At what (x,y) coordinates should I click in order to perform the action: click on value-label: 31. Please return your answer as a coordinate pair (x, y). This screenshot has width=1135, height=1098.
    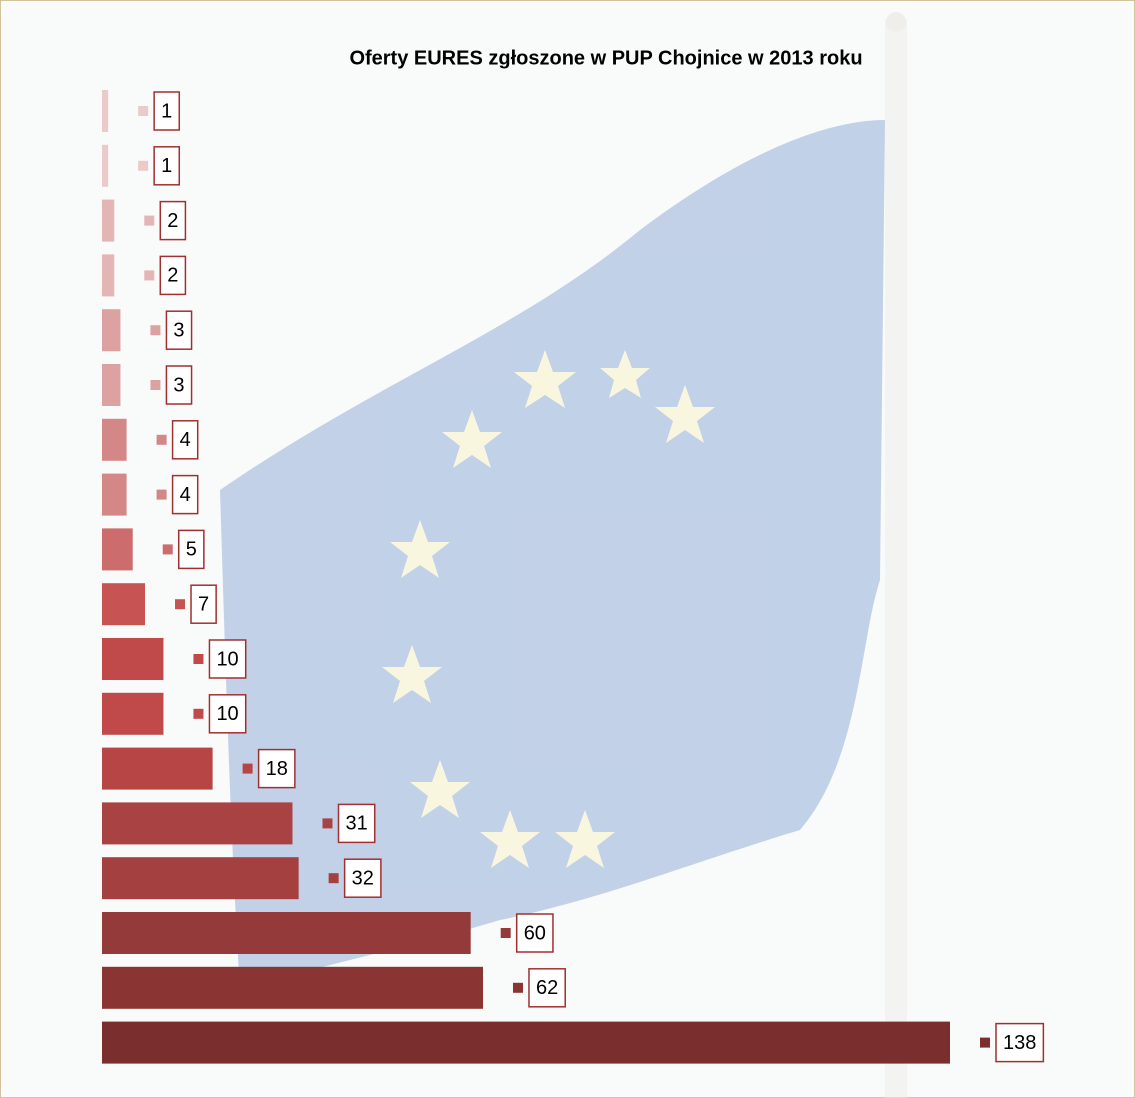
    Looking at the image, I should click on (356, 824).